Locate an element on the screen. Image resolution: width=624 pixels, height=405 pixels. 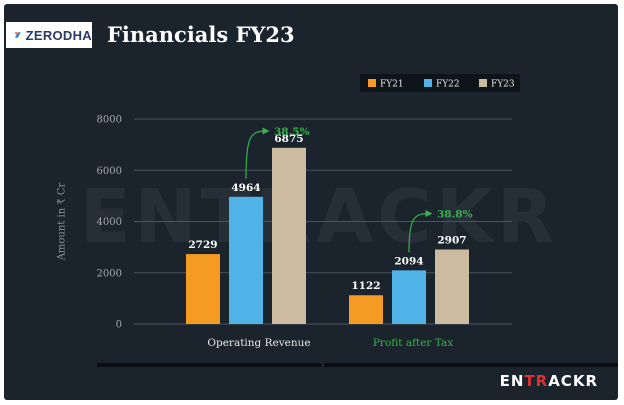
legend: FY21 FY22 FY23 is located at coordinates (440, 83).